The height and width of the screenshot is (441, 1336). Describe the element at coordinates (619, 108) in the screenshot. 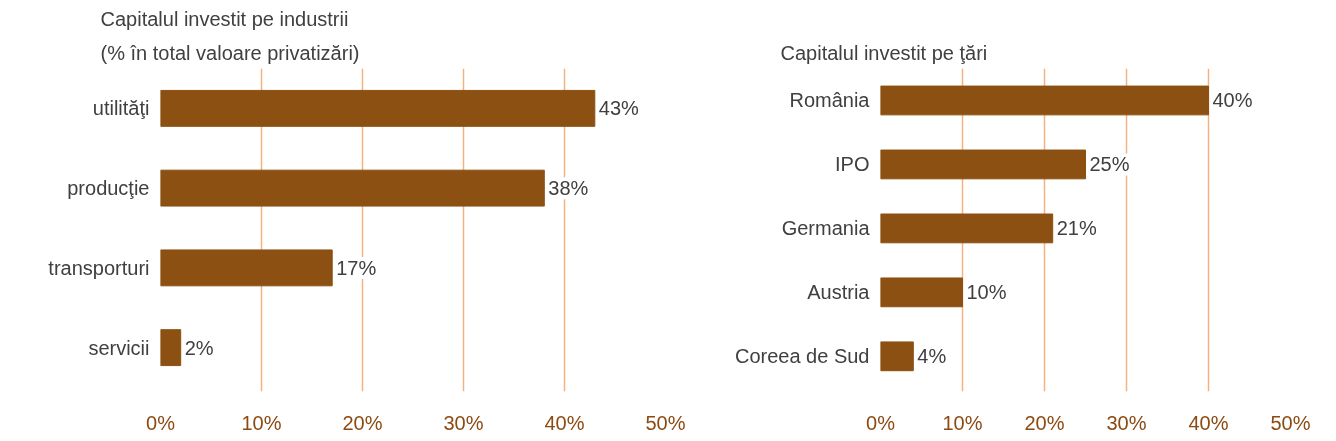

I see `data-label: 43%` at that location.